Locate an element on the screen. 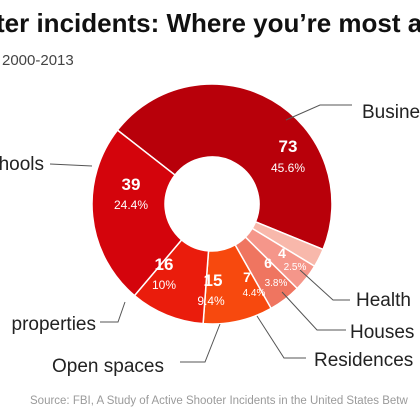 The image size is (420, 420). slice-value-label: 6 is located at coordinates (268, 263).